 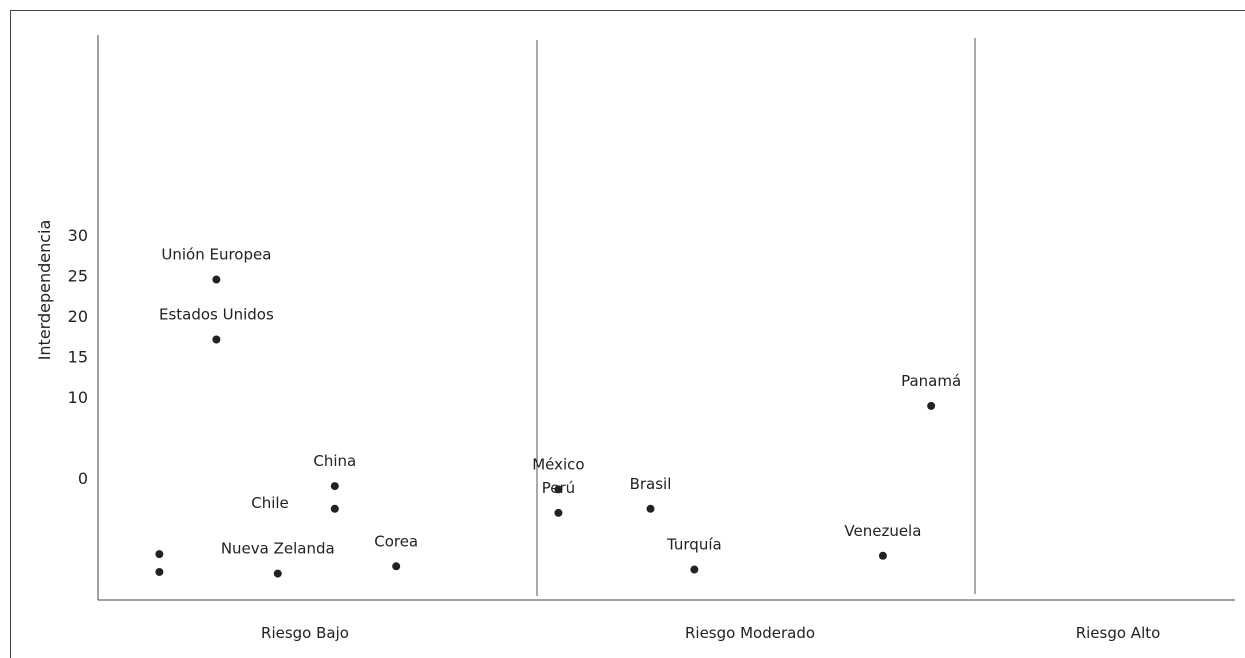 I want to click on y-tick-label: 15, so click(x=78, y=357).